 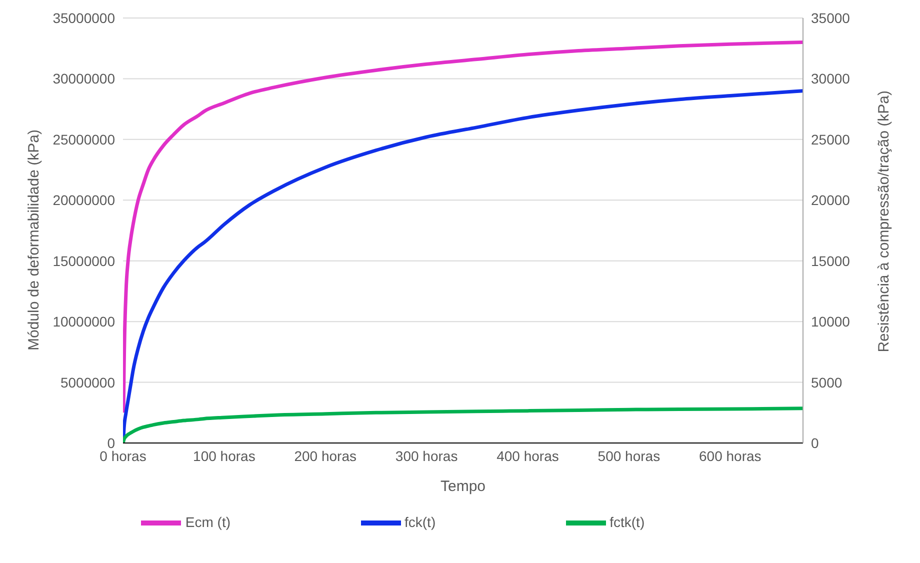 What do you see at coordinates (207, 522) in the screenshot?
I see `legend-label: Ecm (t)` at bounding box center [207, 522].